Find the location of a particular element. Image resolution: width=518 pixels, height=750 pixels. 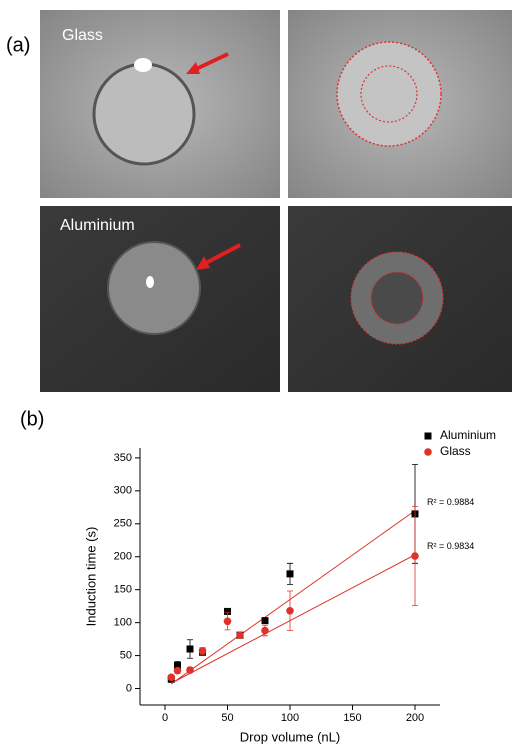

y-axis-label: Induction time (s) is located at coordinates (90, 577).